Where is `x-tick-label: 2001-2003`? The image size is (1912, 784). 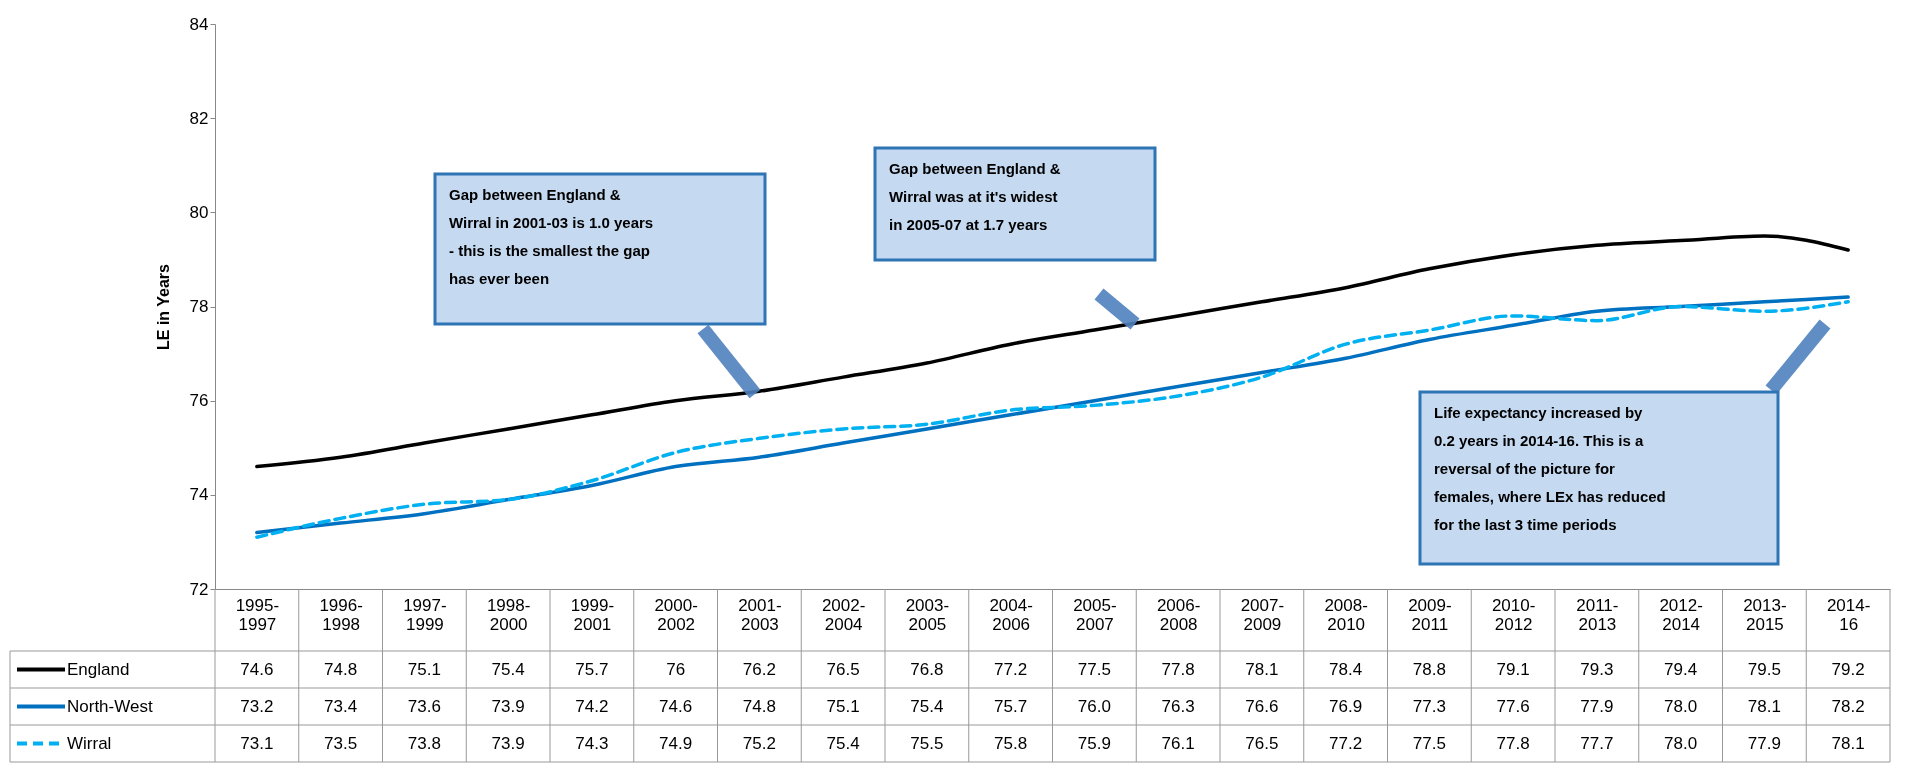
x-tick-label: 2001-2003 is located at coordinates (760, 614).